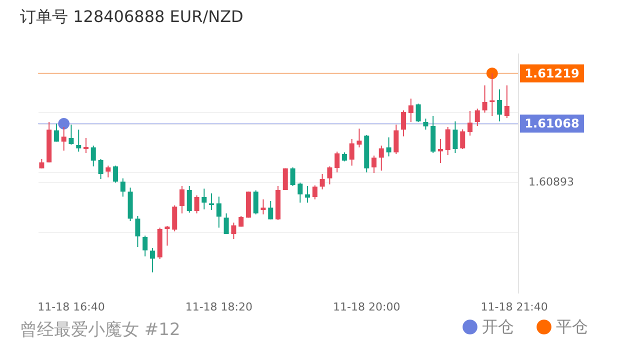 The width and height of the screenshot is (620, 350). I want to click on x-tick-label: 11-18 21:40, so click(514, 307).